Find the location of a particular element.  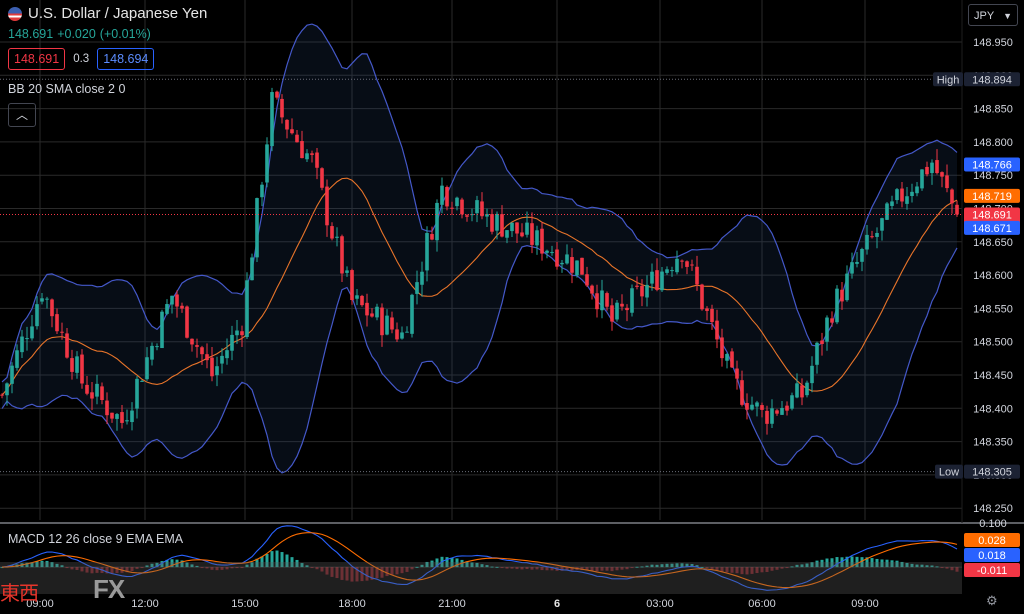

time-tick: 03:00 is located at coordinates (660, 604).